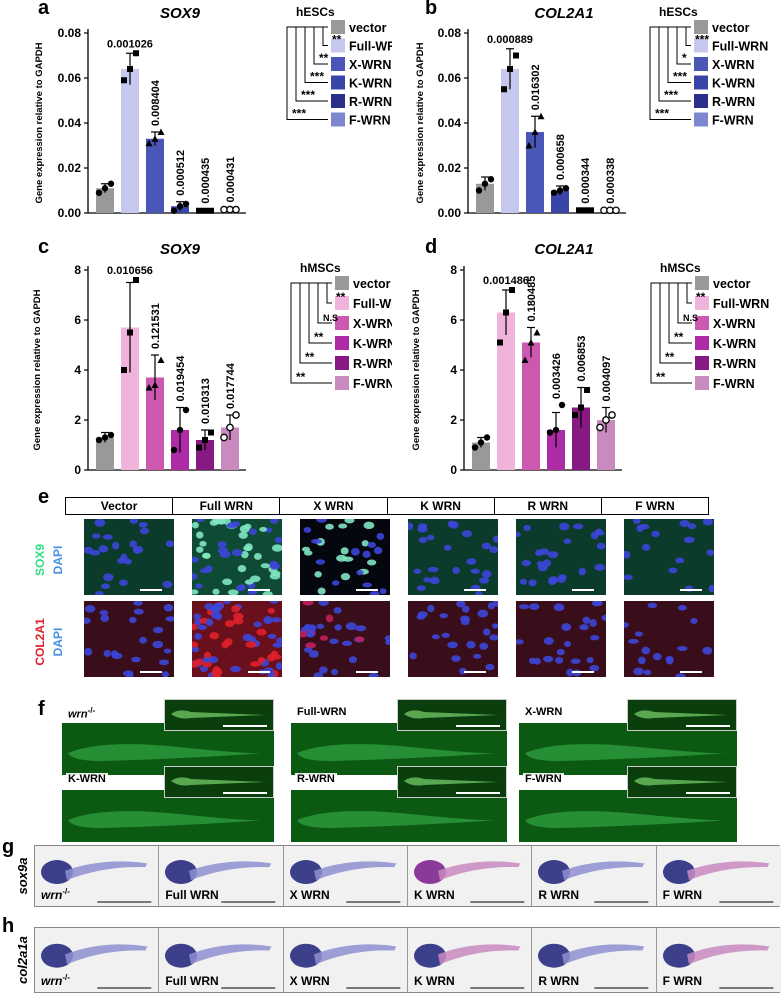 The height and width of the screenshot is (1000, 784). Describe the element at coordinates (8, 847) in the screenshot. I see `panel-label-g: g` at that location.